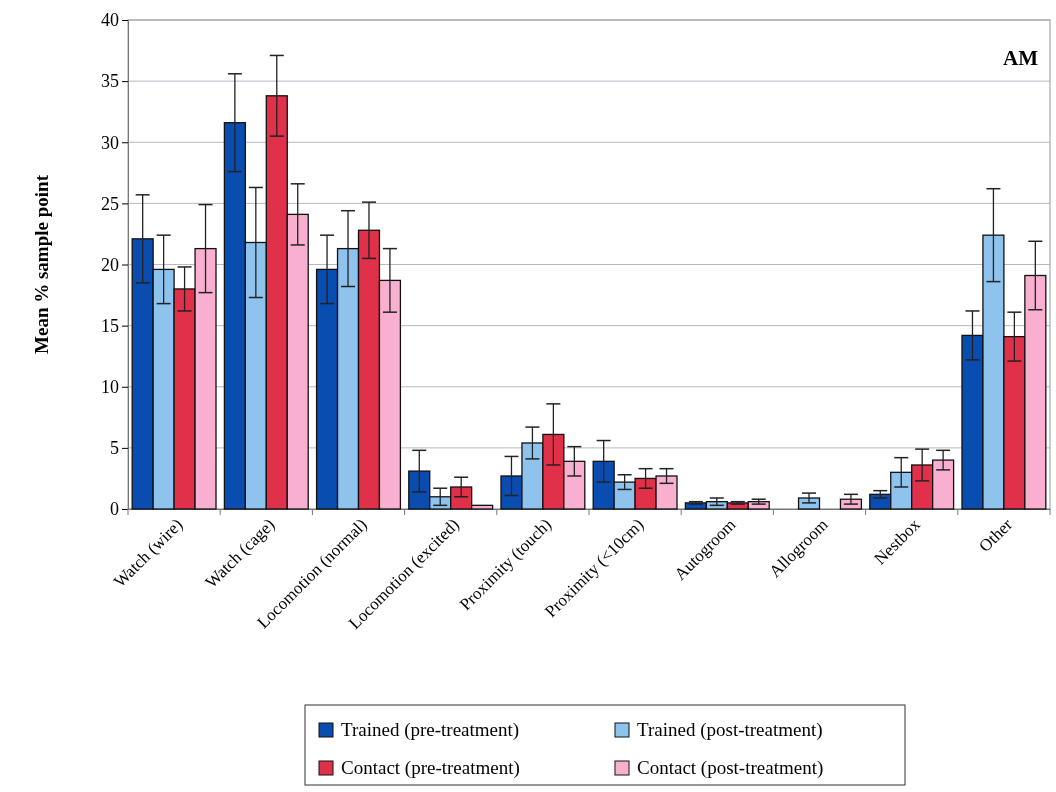  Describe the element at coordinates (114, 448) in the screenshot. I see `y-tick-label: 5` at that location.